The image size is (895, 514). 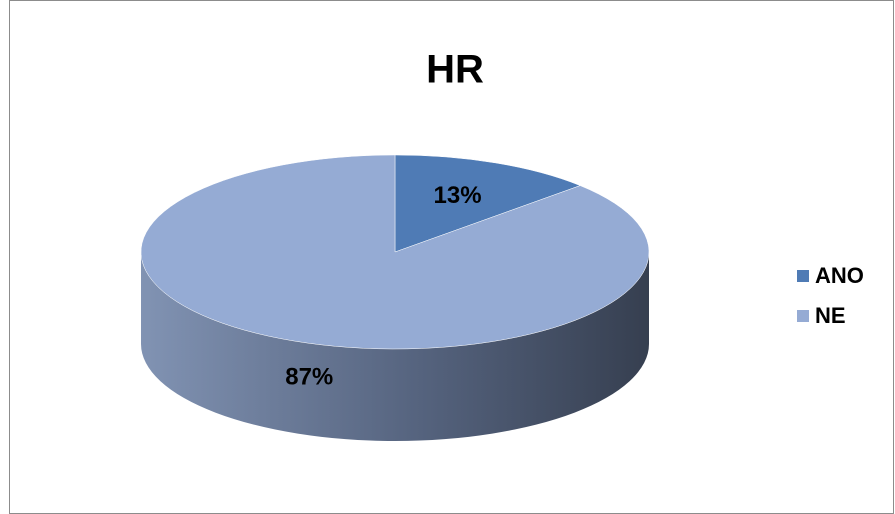 What do you see at coordinates (455, 70) in the screenshot?
I see `chart-title: HR` at bounding box center [455, 70].